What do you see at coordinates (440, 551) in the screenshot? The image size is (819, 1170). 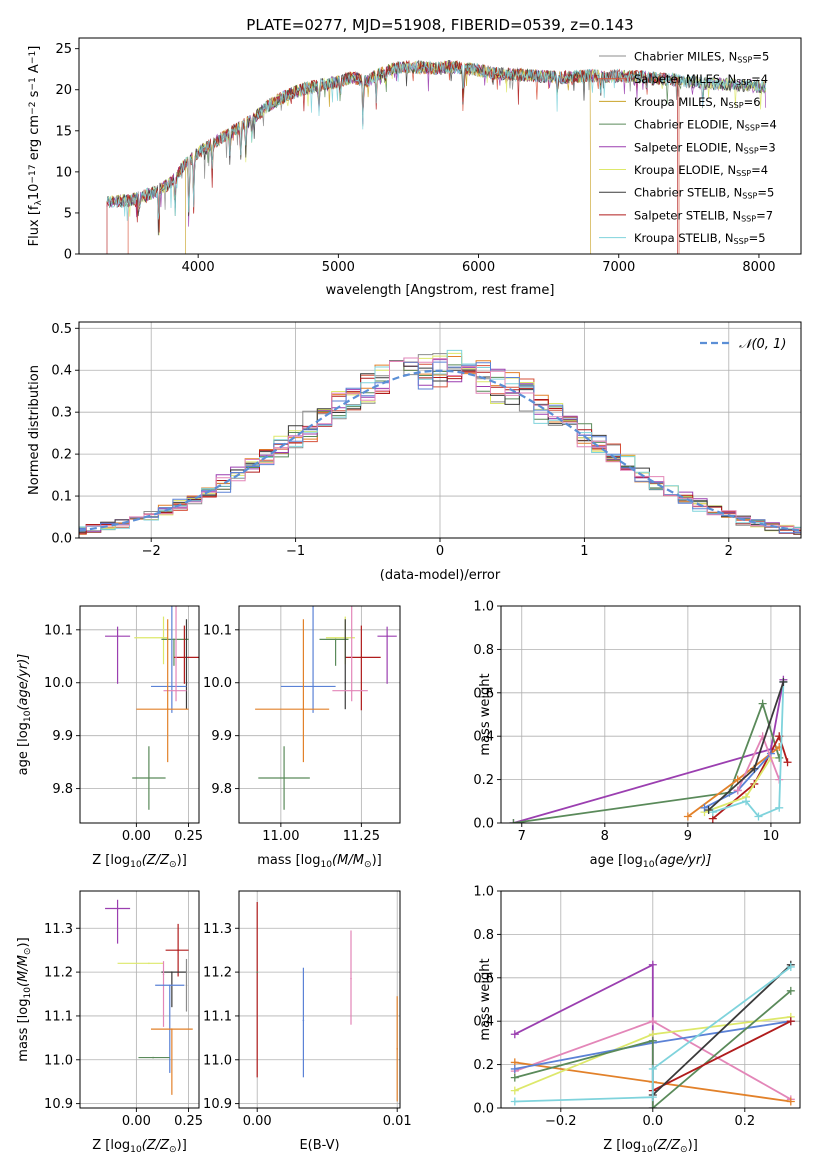 I see `x-tick-label: 0` at bounding box center [440, 551].